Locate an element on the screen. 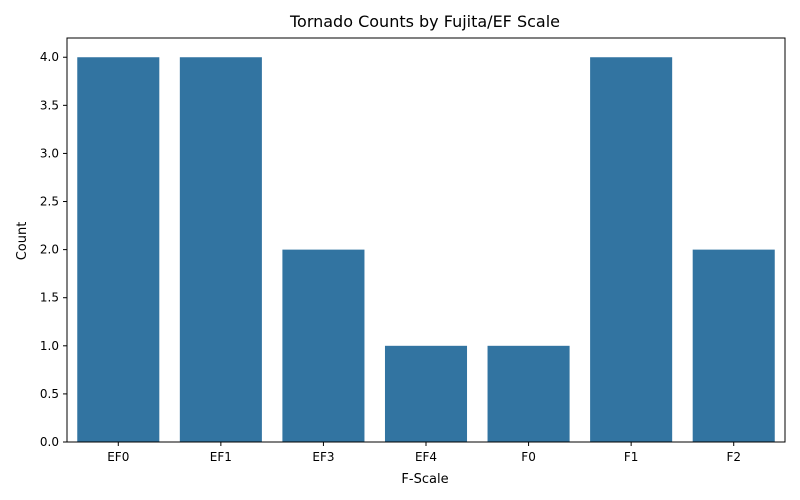 Image resolution: width=800 pixels, height=500 pixels. bar-ef1 is located at coordinates (220, 250).